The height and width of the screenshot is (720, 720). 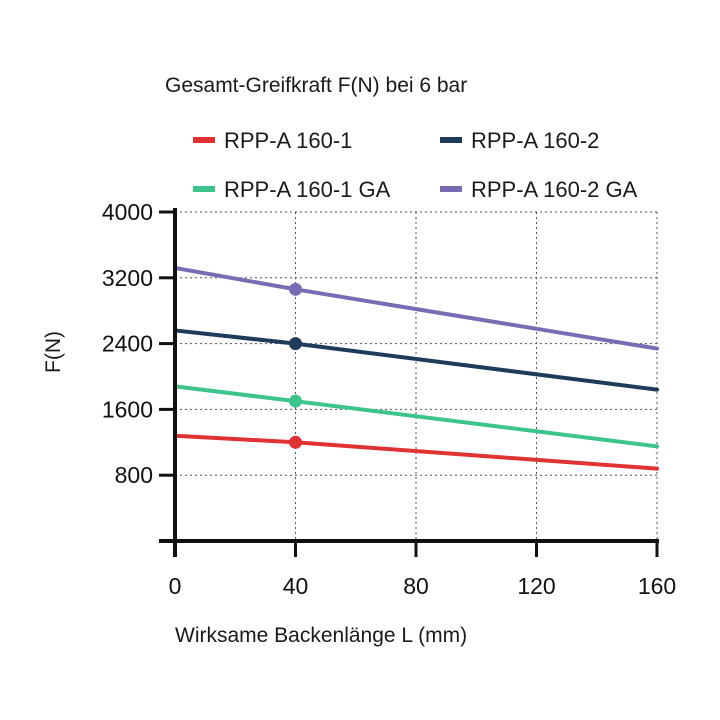 What do you see at coordinates (175, 586) in the screenshot?
I see `x-tick-label-0: 0` at bounding box center [175, 586].